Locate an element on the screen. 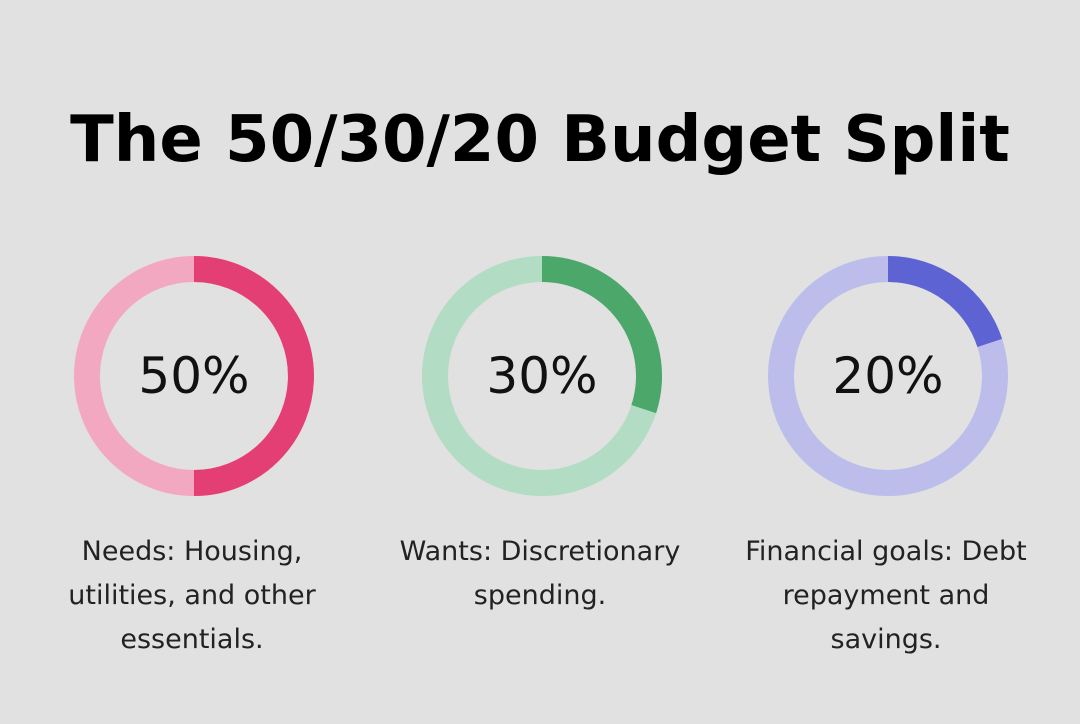  wants-donut-arc is located at coordinates (601, 335).